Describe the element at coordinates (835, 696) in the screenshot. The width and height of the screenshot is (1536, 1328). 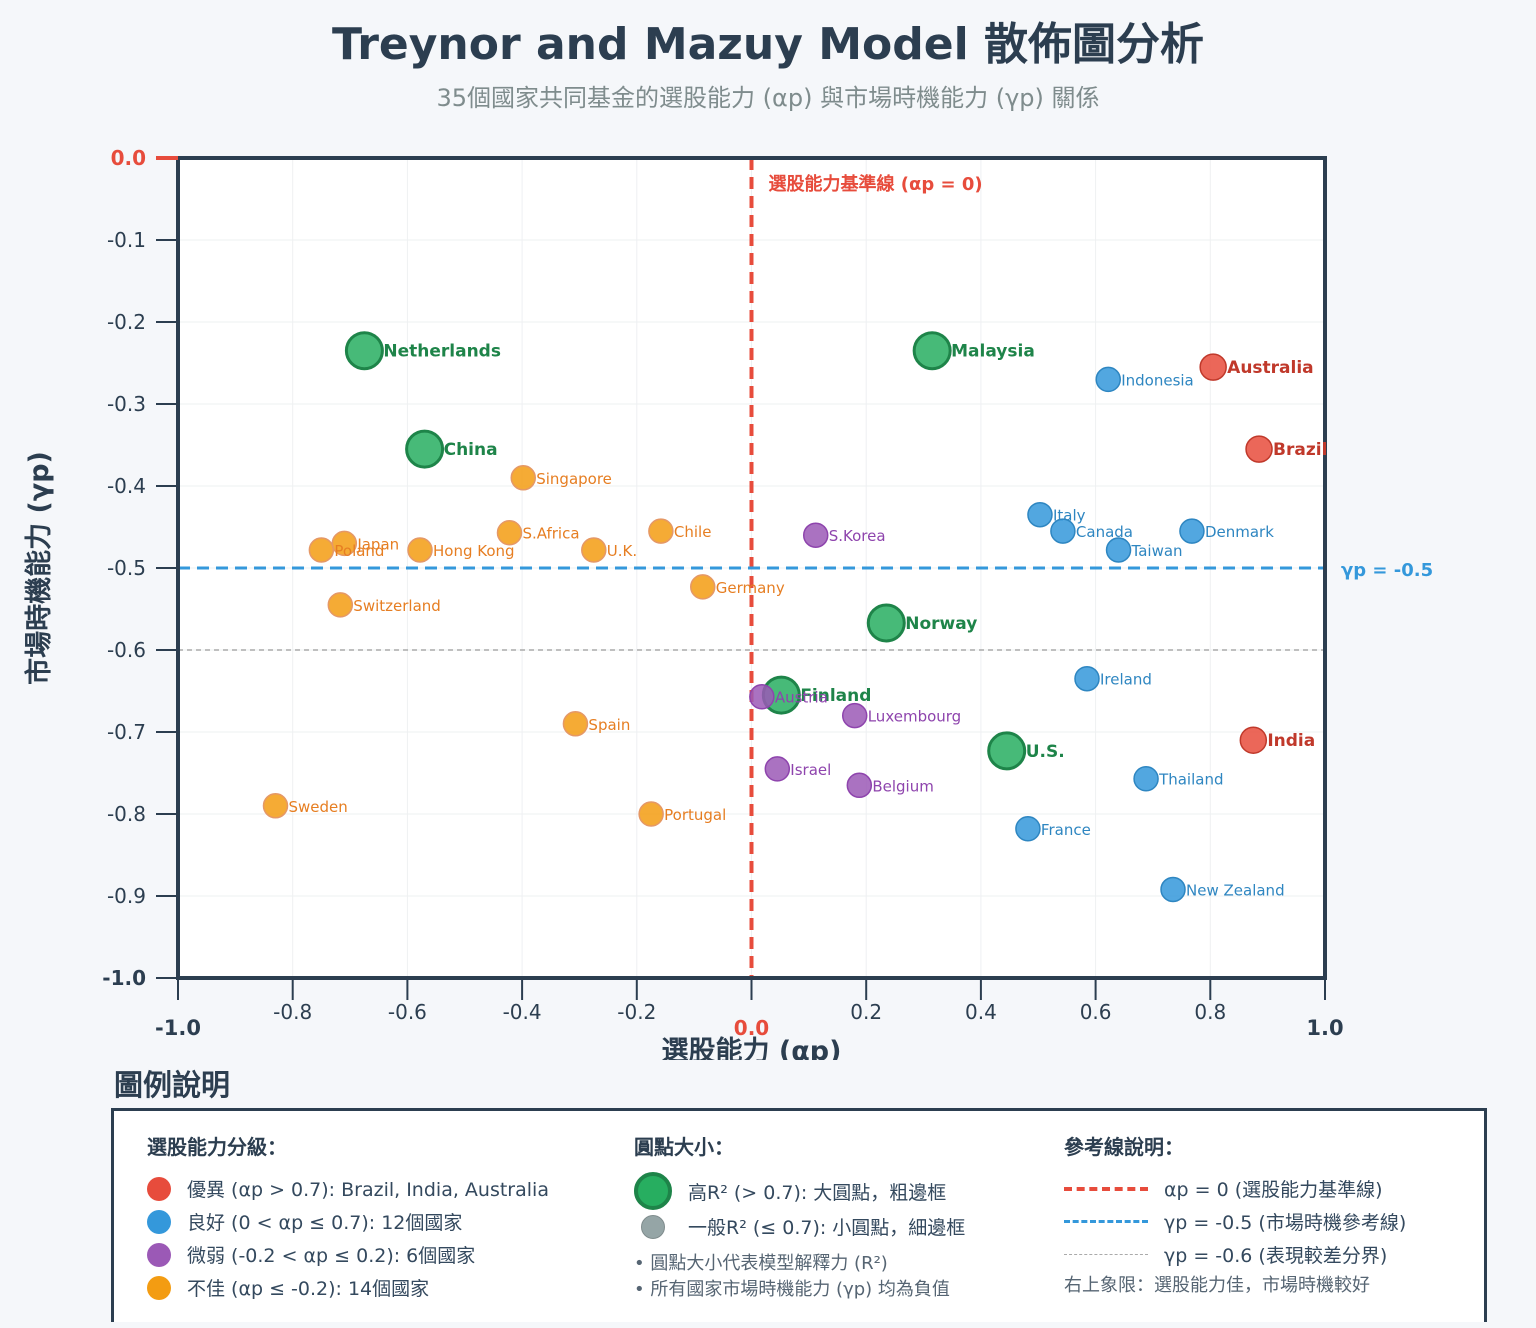
I see `point-label-finland: Finland` at that location.